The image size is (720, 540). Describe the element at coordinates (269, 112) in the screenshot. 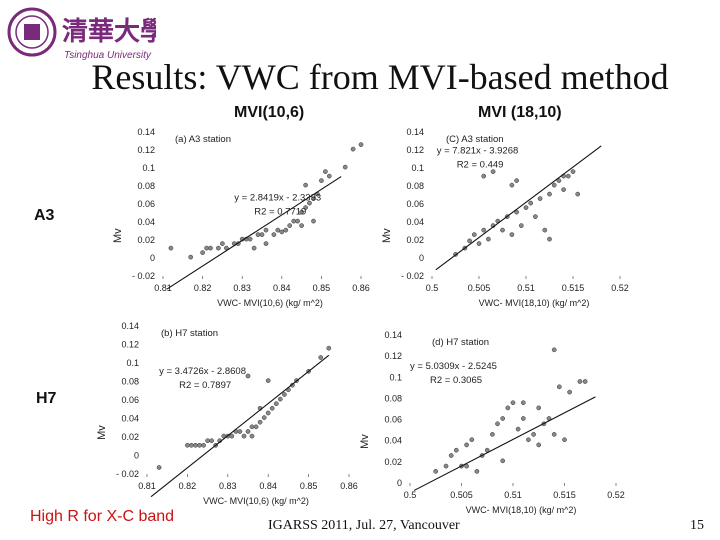

I see `column-heading-mvi106: MVI(10,6)` at that location.